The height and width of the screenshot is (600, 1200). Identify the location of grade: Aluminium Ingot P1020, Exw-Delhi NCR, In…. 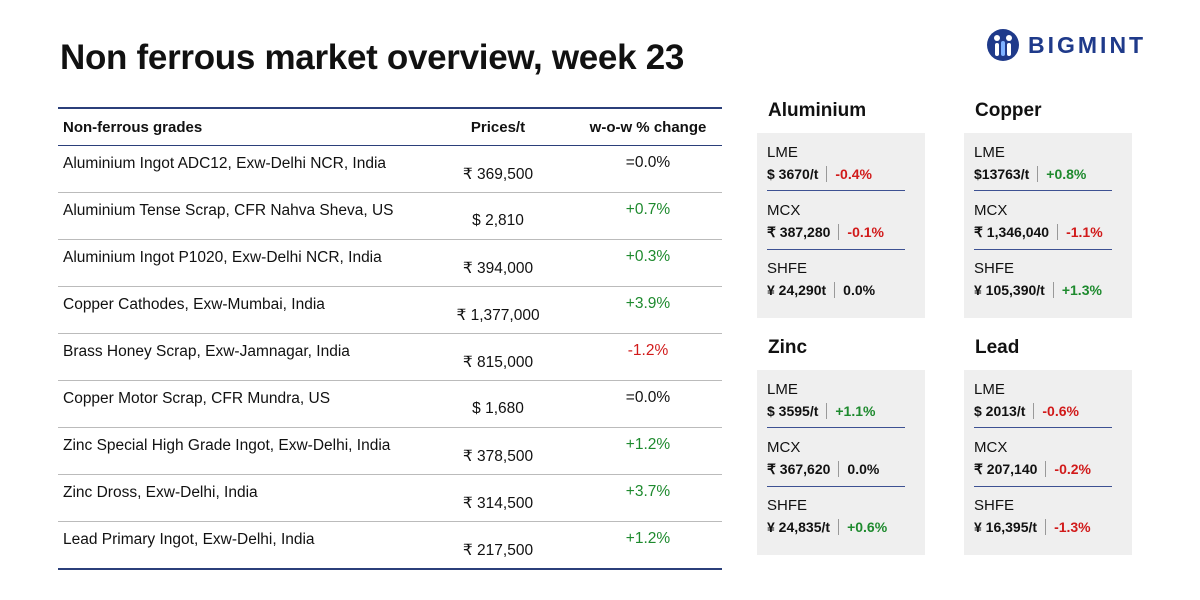
(222, 257).